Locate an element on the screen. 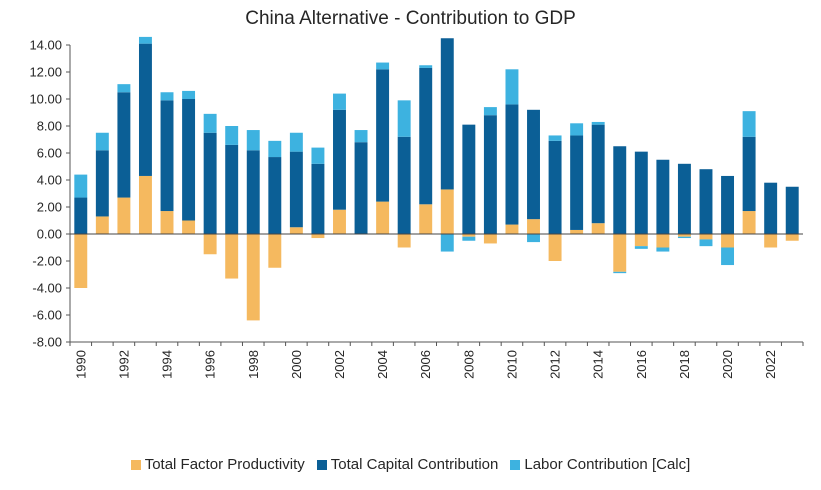  bar-labor-2018 is located at coordinates (684, 237).